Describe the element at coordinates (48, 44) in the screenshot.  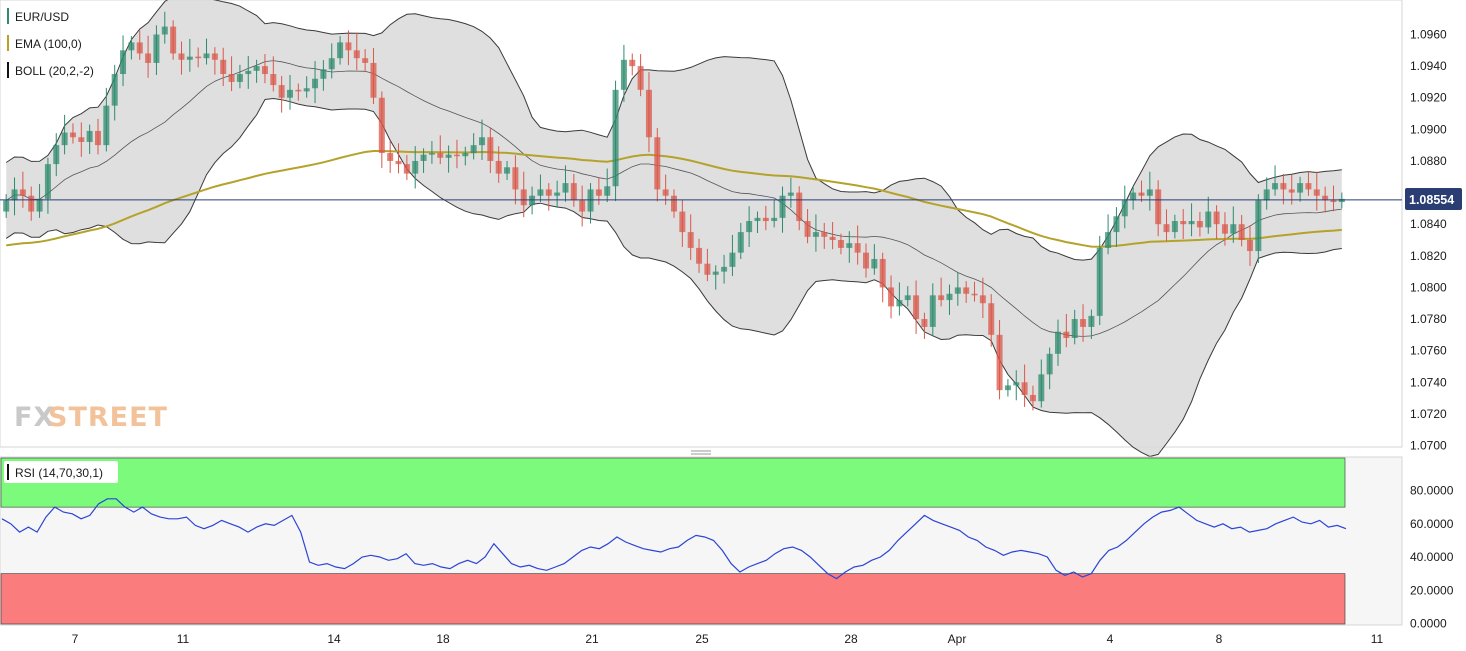
I see `legend-ema-label: EMA (100,0)` at that location.